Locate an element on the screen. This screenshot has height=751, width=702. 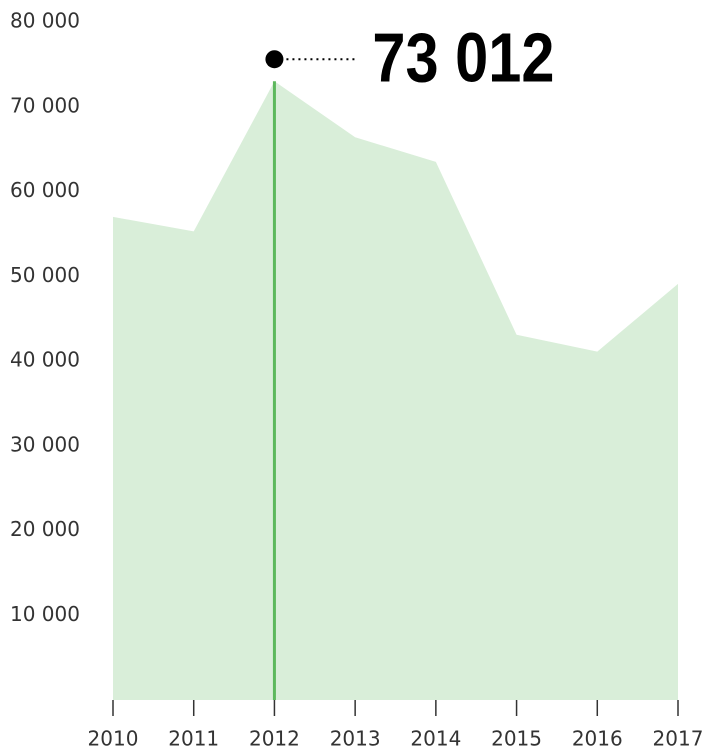
y-tick-label: 50 000 is located at coordinates (45, 275).